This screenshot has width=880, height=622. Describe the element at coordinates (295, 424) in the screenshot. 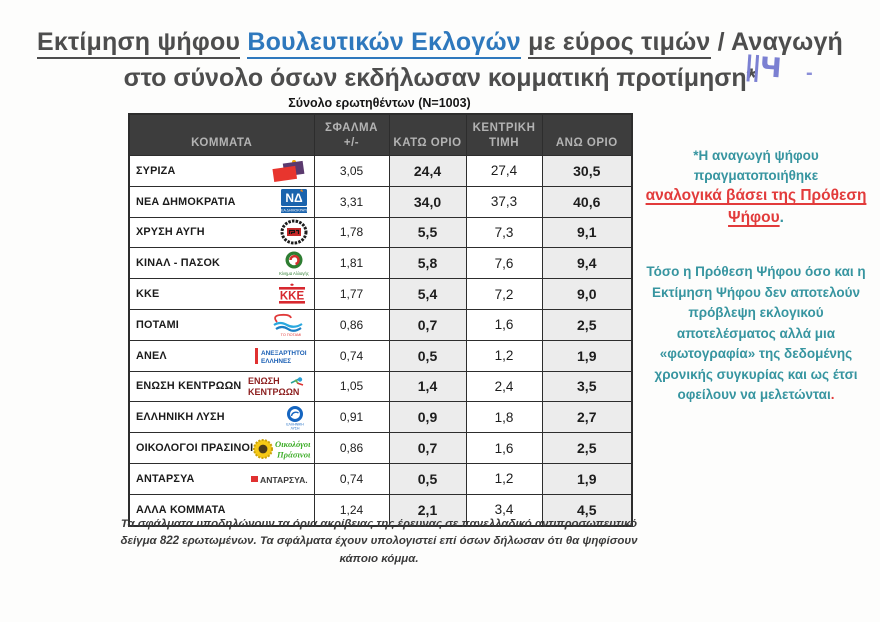

I see `svg-text: ΕΛΛΗΝΙΚΗ` at that location.